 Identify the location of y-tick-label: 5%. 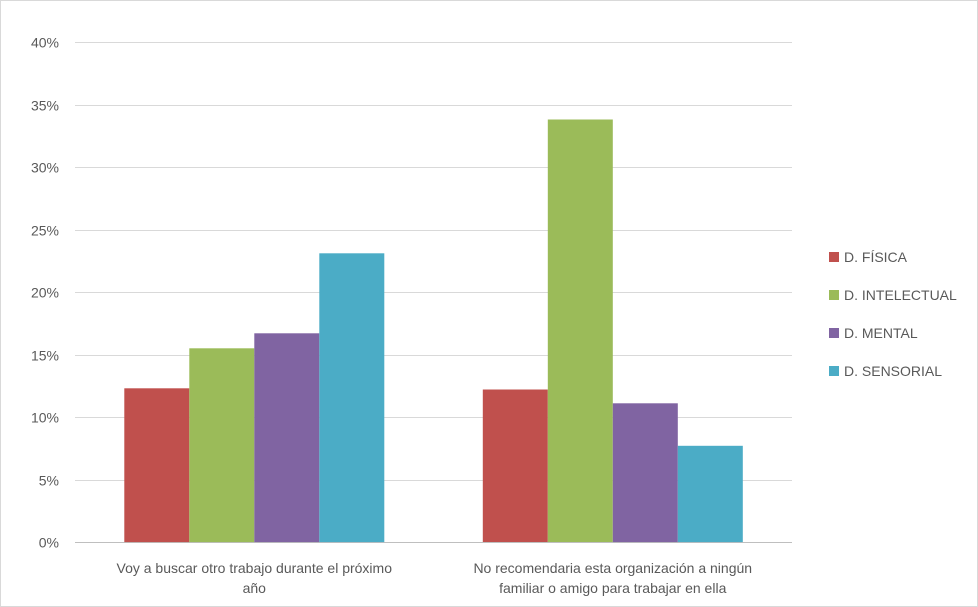
(49, 481).